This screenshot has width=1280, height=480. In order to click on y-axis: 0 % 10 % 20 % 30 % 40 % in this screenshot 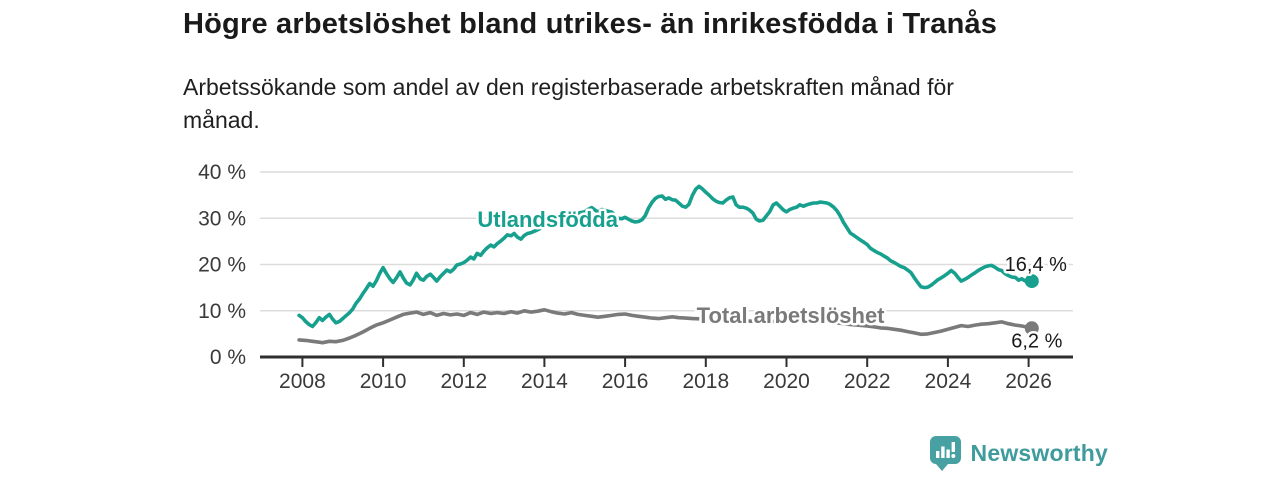, I will do `click(222, 265)`.